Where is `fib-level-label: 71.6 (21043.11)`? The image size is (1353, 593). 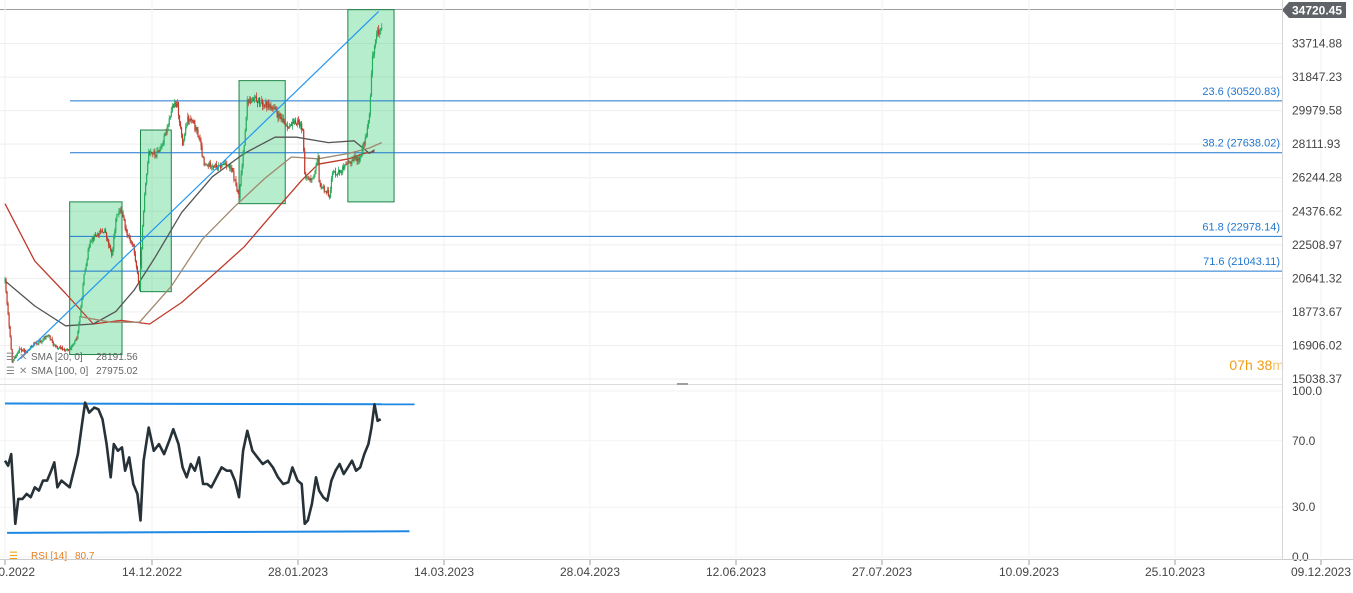 fib-level-label: 71.6 (21043.11) is located at coordinates (1241, 262).